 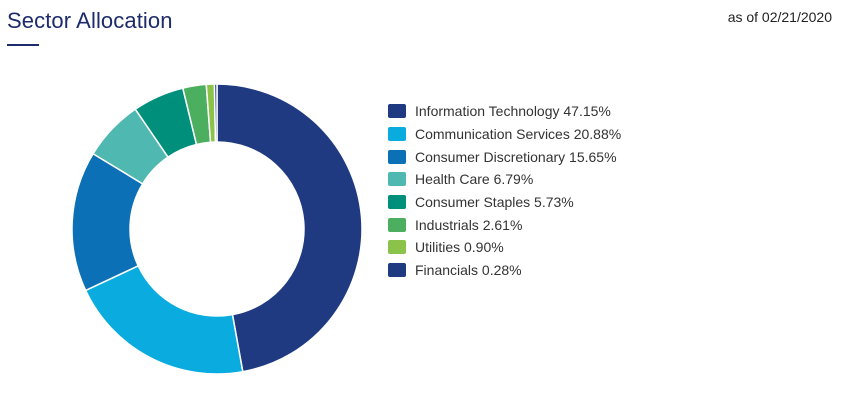 I want to click on legend-item-health-care: Health Care 6.79%, so click(x=504, y=179).